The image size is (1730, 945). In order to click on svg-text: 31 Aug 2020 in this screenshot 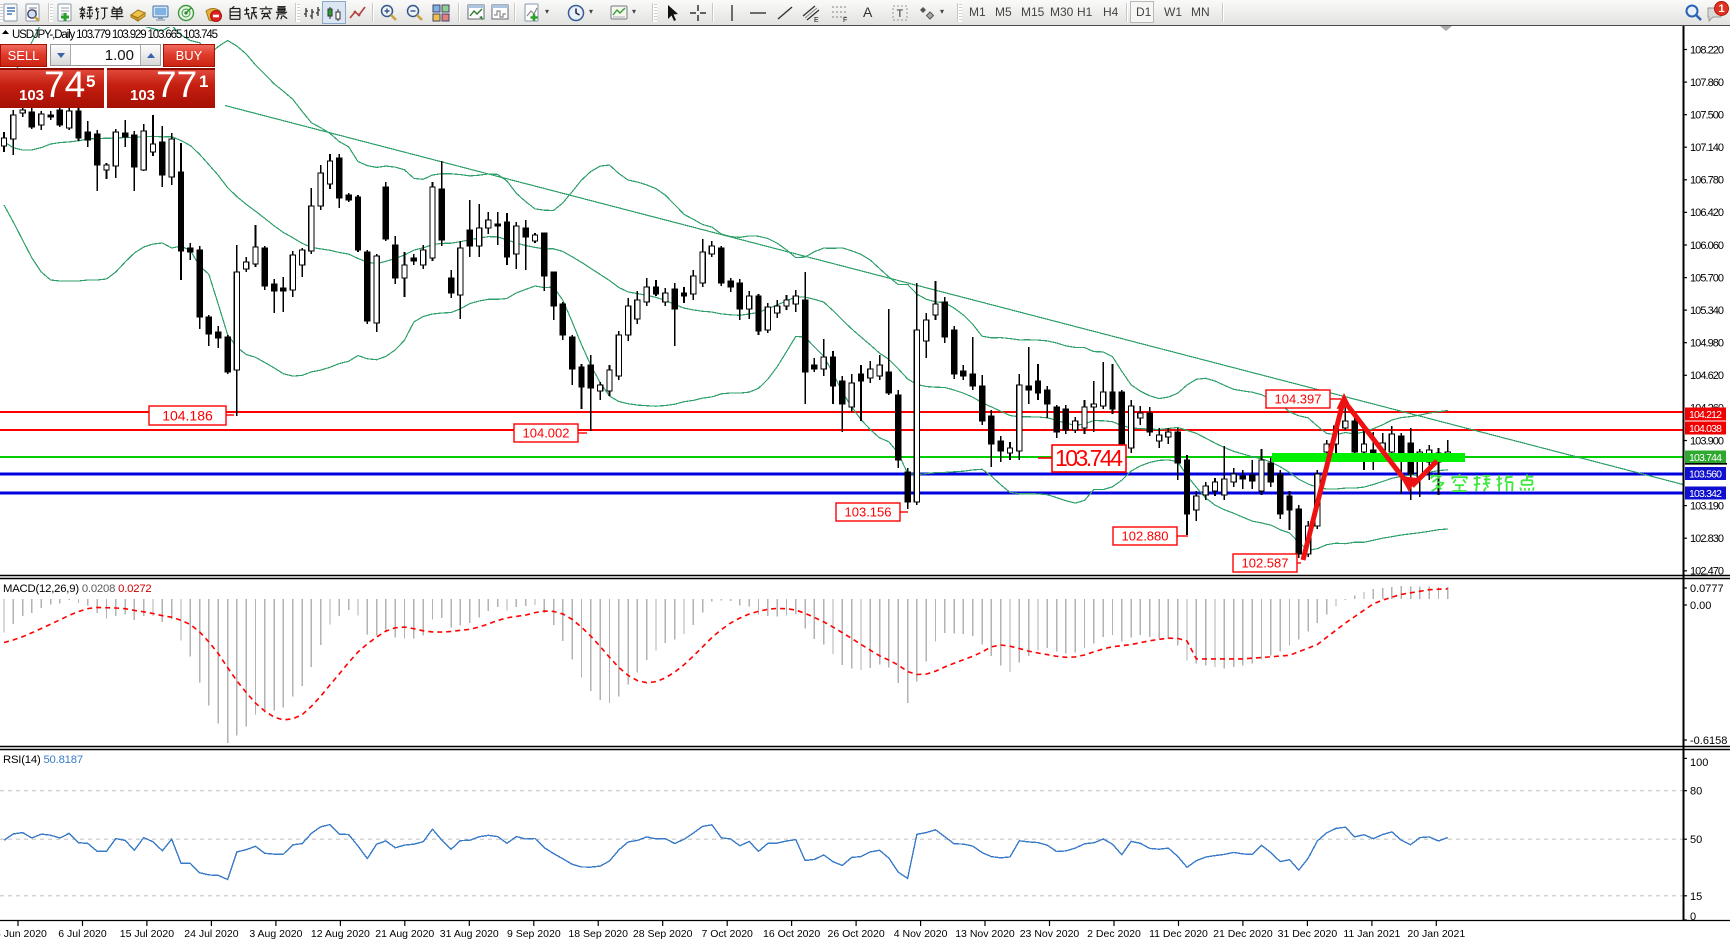, I will do `click(469, 934)`.